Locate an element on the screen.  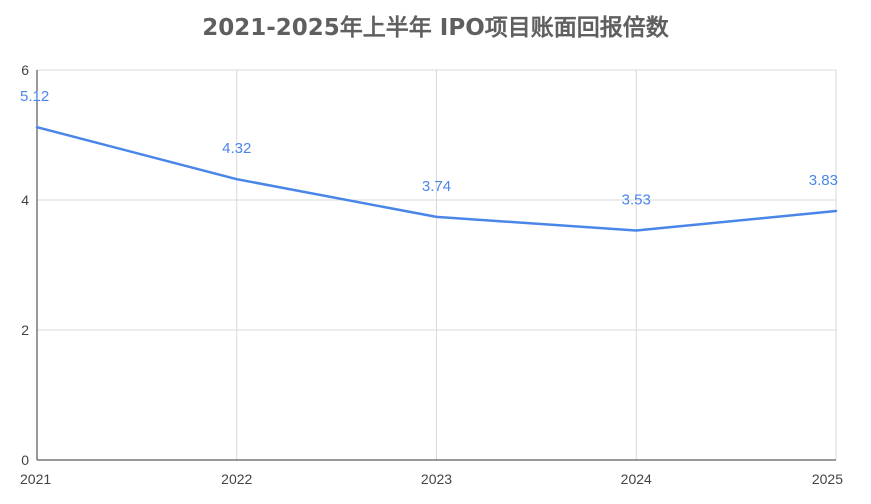
x-tick-label: 2023 is located at coordinates (436, 479).